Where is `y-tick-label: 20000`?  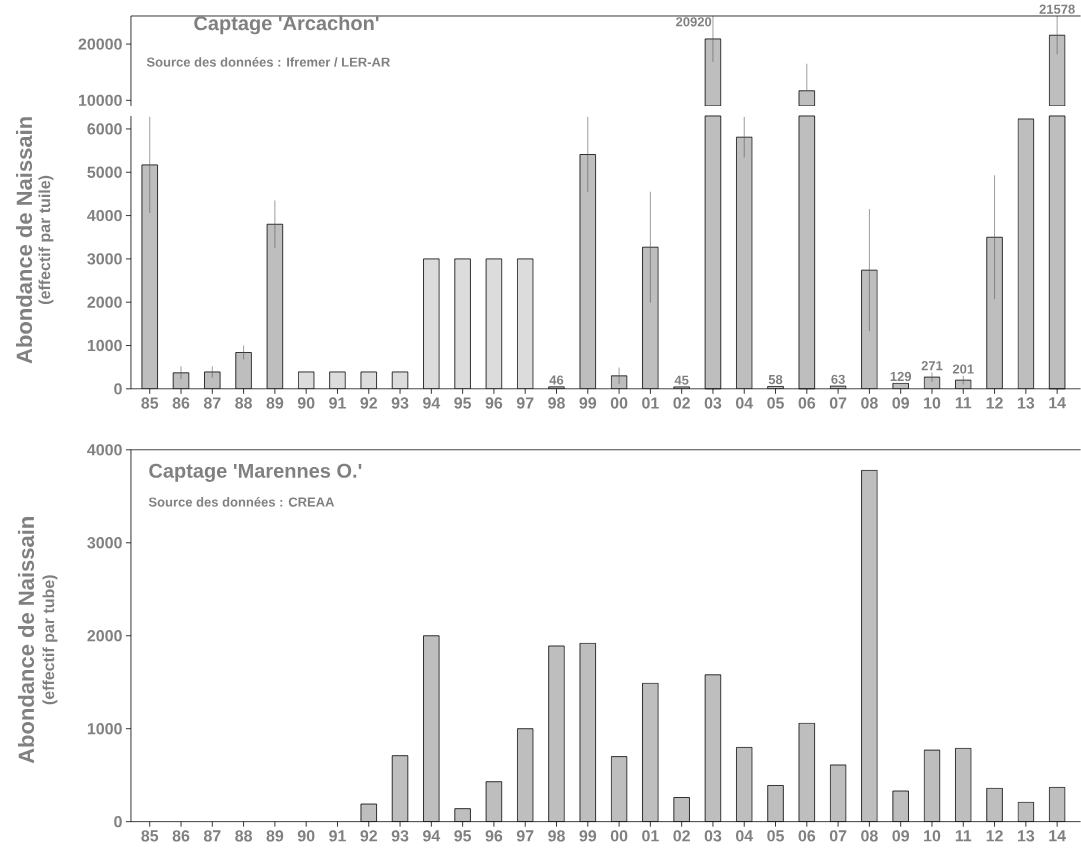
y-tick-label: 20000 is located at coordinates (100, 44).